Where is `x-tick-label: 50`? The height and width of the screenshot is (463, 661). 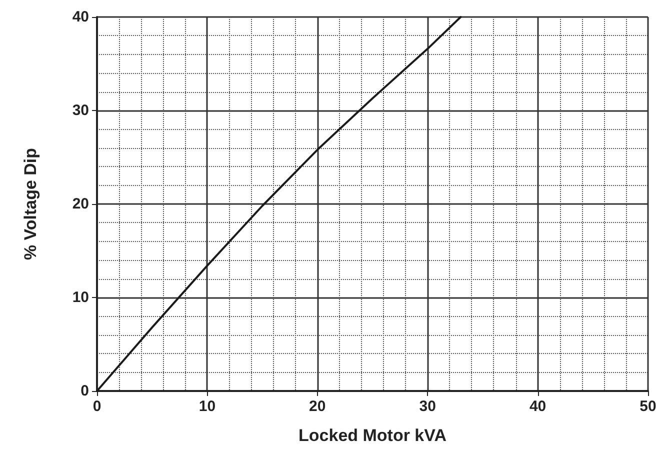
x-tick-label: 50 is located at coordinates (648, 406).